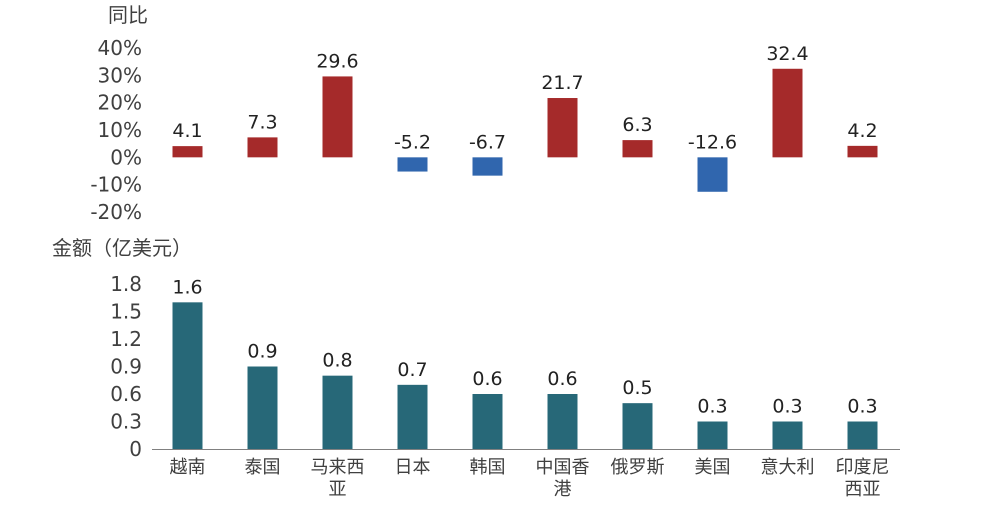  Describe the element at coordinates (187, 131) in the screenshot. I see `top-bar-value-label: 4.1` at that location.